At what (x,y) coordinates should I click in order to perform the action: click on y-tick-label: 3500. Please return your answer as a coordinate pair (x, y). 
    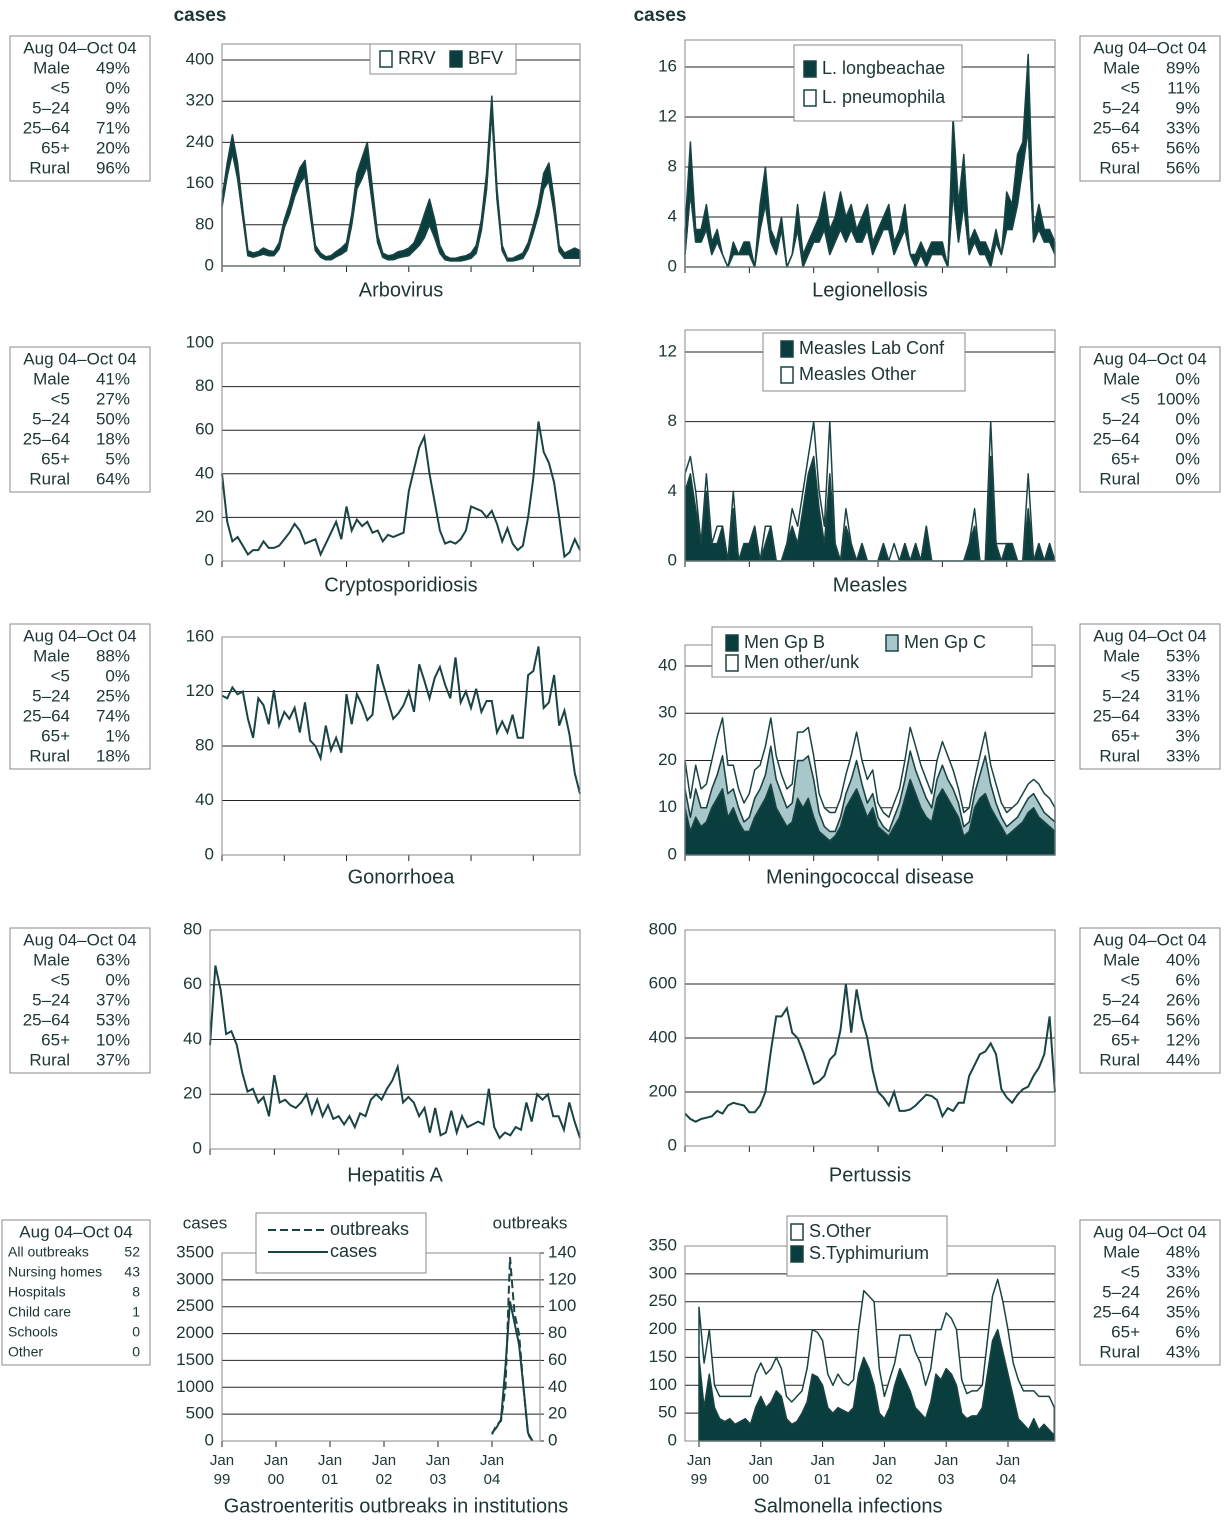
    Looking at the image, I should click on (195, 1251).